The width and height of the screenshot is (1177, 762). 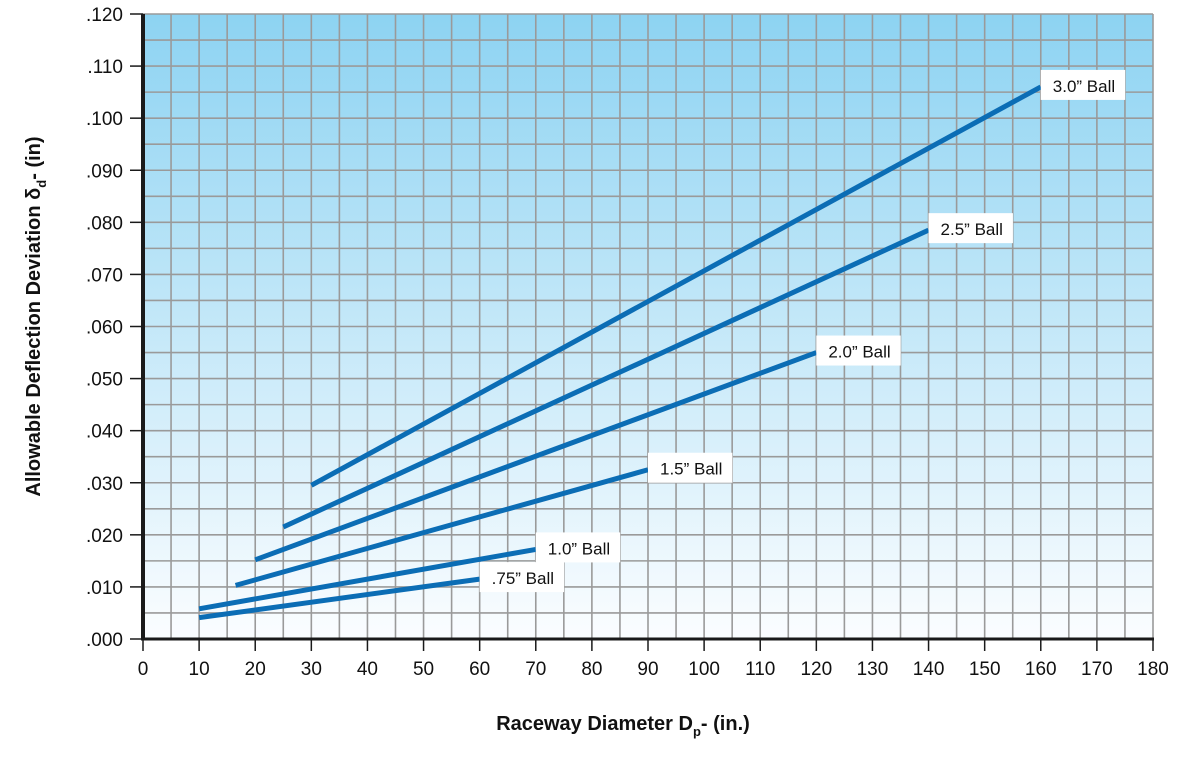 I want to click on y-tick-label: .100, so click(x=104, y=119).